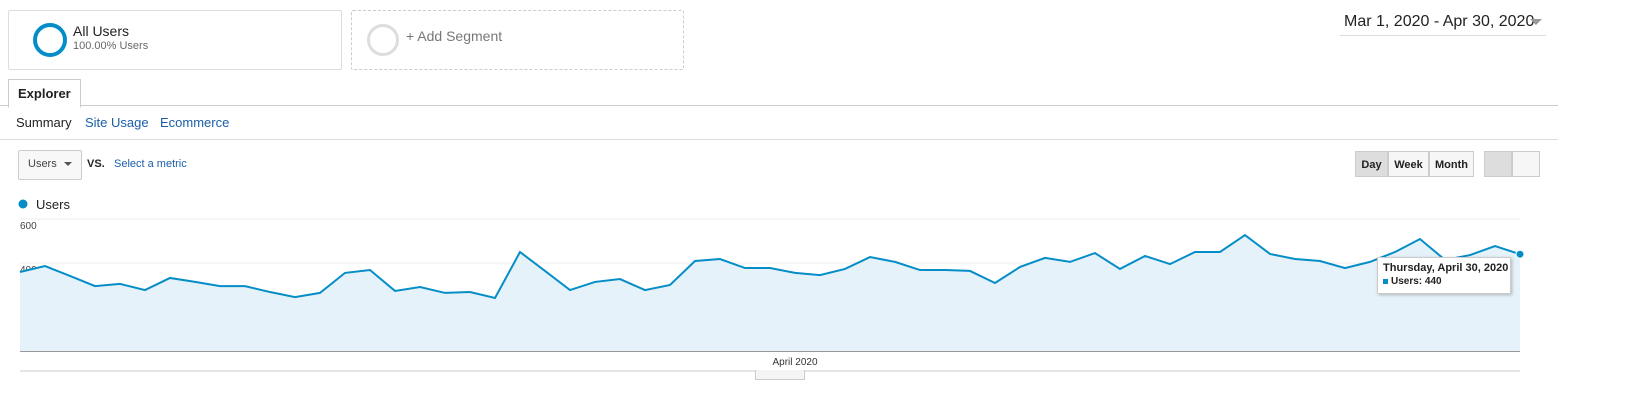 The image size is (1627, 401). I want to click on add-segment-card, so click(517, 40).